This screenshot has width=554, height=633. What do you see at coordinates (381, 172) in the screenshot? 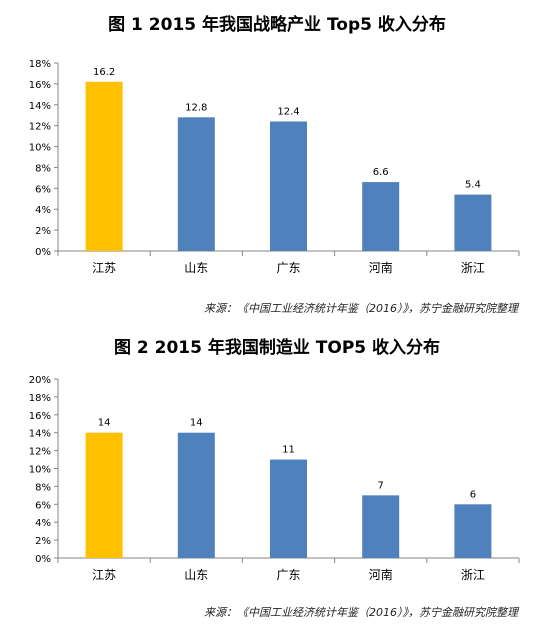
I see `data-label: 6.6` at bounding box center [381, 172].